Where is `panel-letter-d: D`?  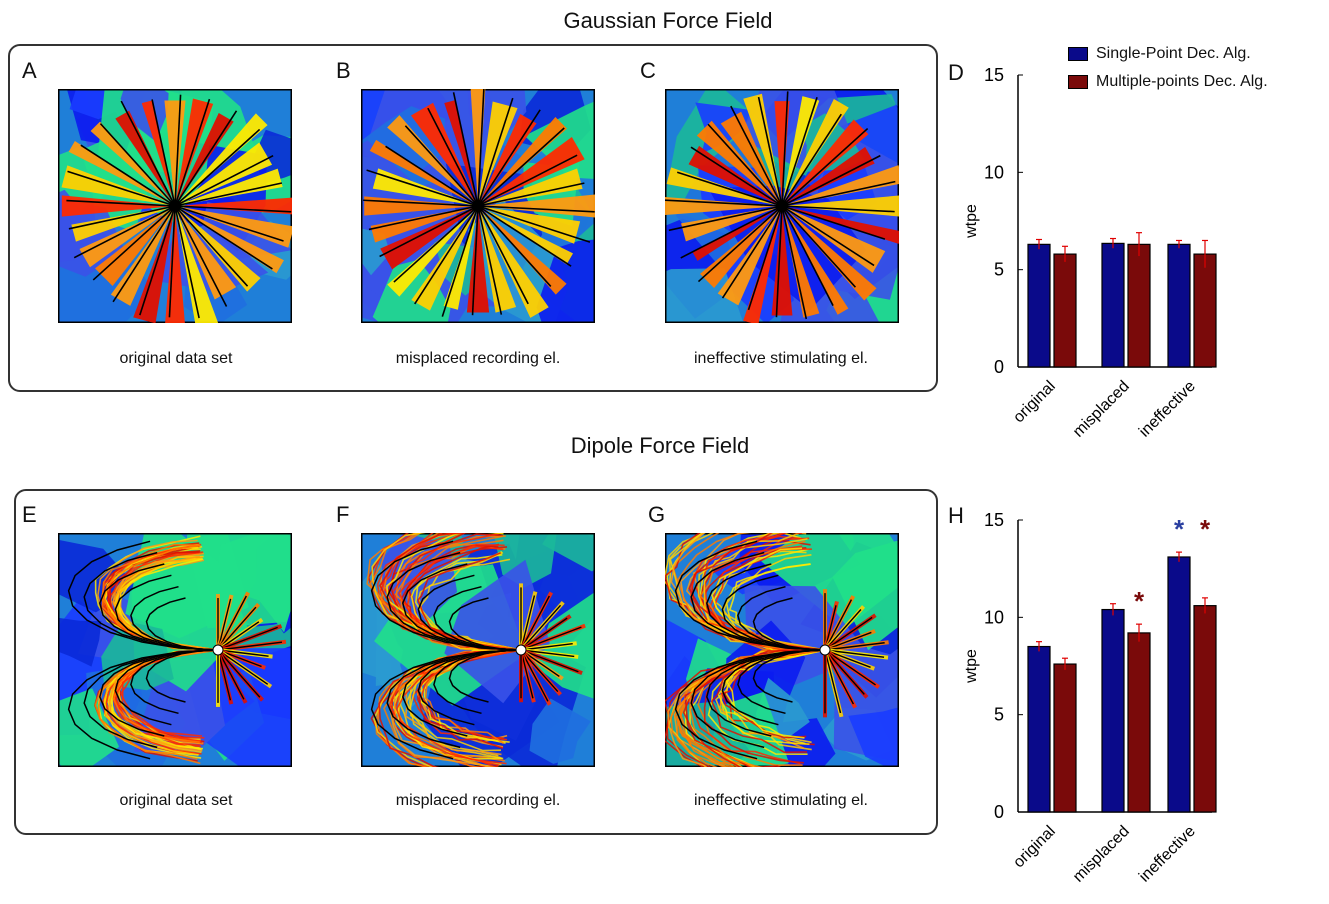 panel-letter-d: D is located at coordinates (956, 72).